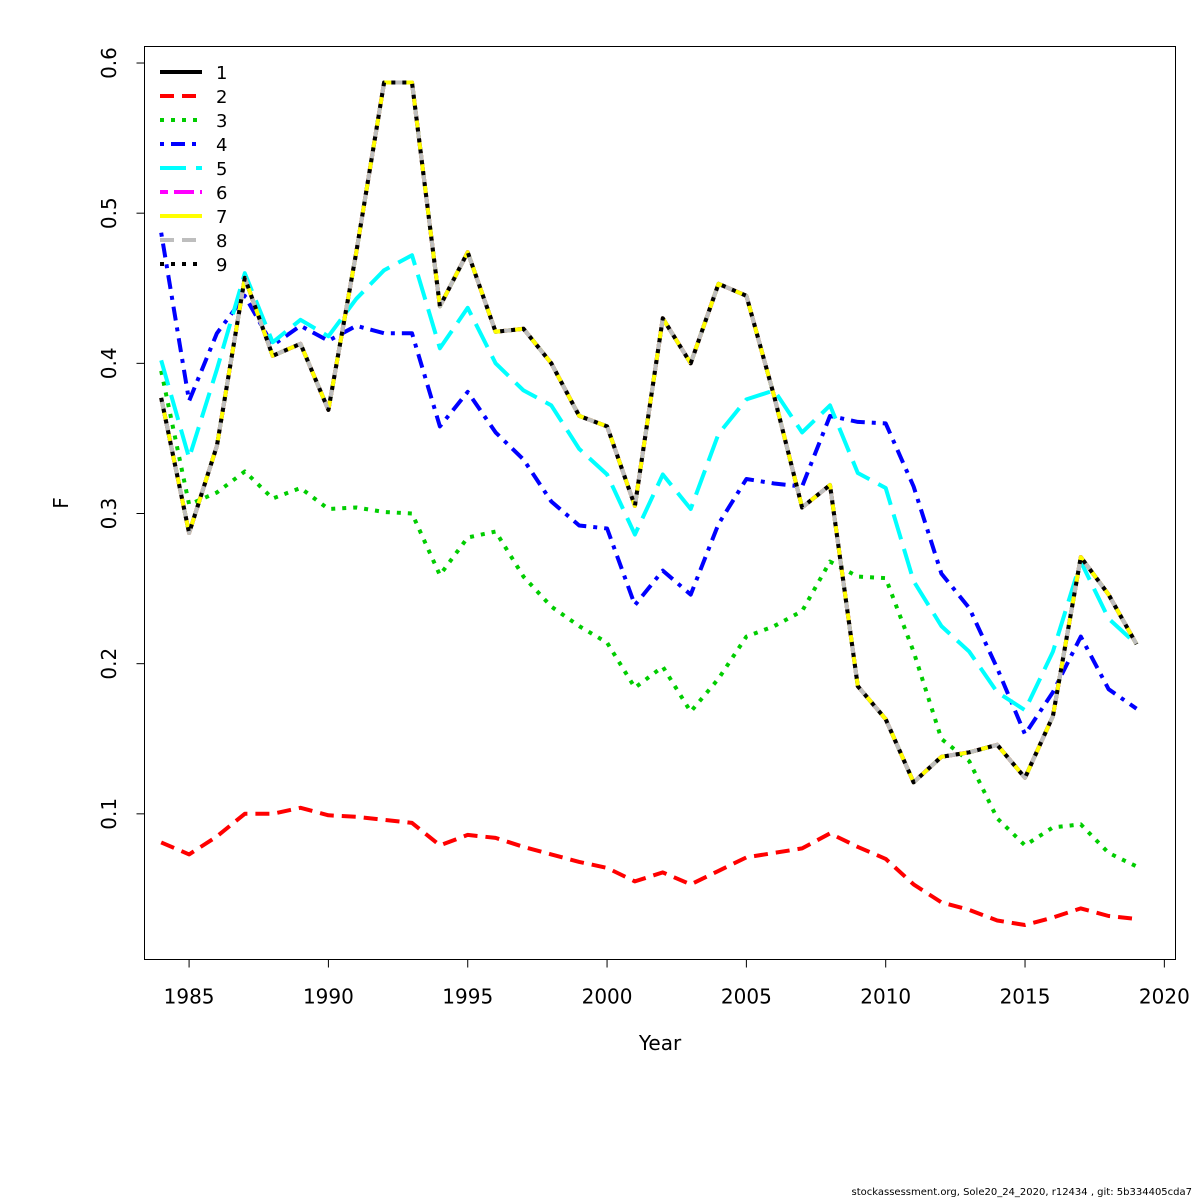 The height and width of the screenshot is (1200, 1200). Describe the element at coordinates (885, 997) in the screenshot. I see `x-tick-label: 2010` at that location.